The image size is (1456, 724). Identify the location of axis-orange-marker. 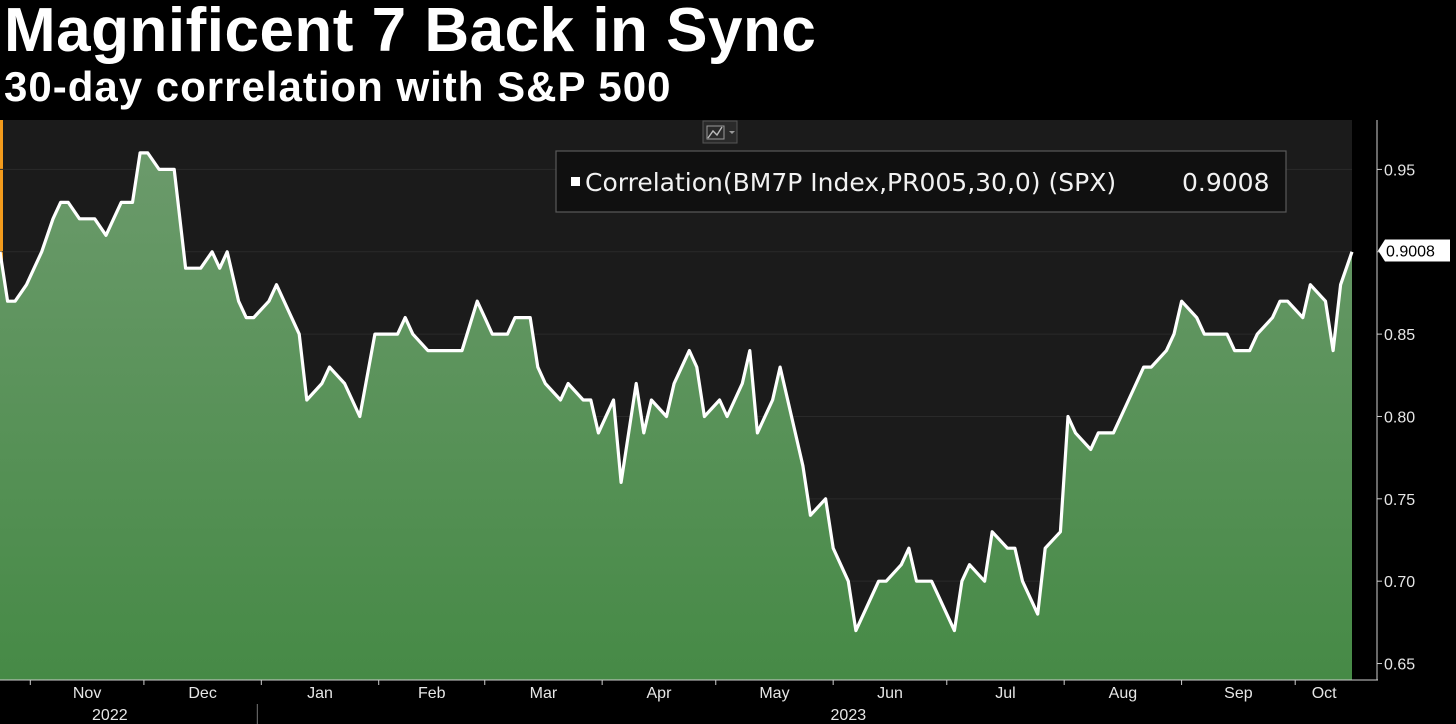
(1, 190).